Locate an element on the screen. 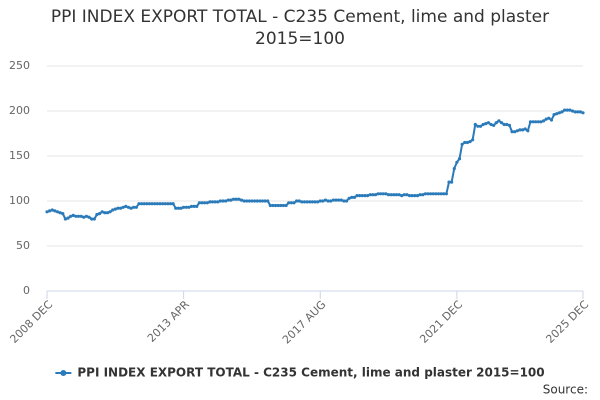 Image resolution: width=600 pixels, height=400 pixels. x-tick-label: 2017 AUG is located at coordinates (304, 322).